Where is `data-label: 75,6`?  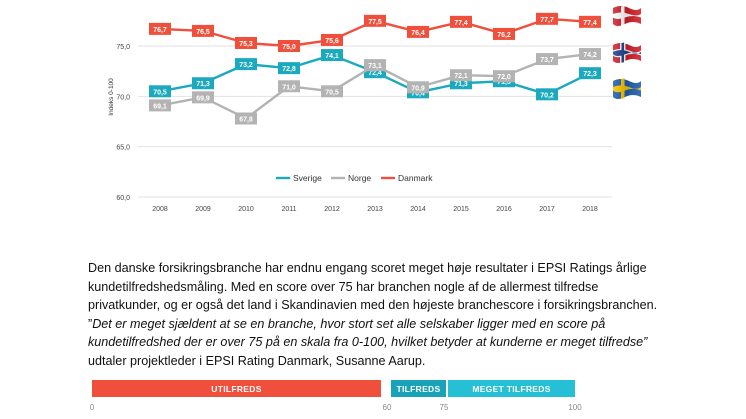
data-label: 75,6 is located at coordinates (332, 41).